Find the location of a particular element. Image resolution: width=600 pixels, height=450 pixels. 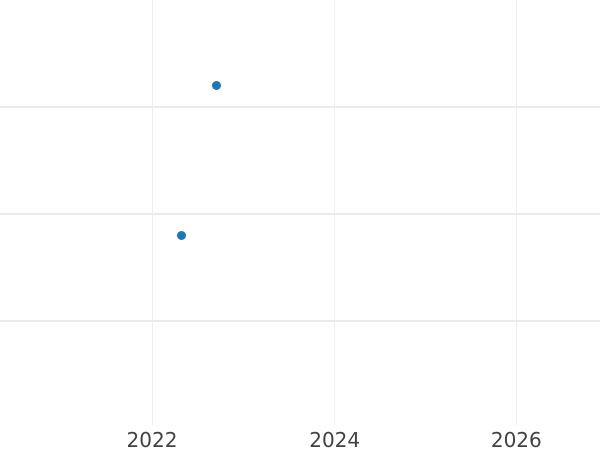

x-axis-tick-label: 2022 is located at coordinates (152, 439).